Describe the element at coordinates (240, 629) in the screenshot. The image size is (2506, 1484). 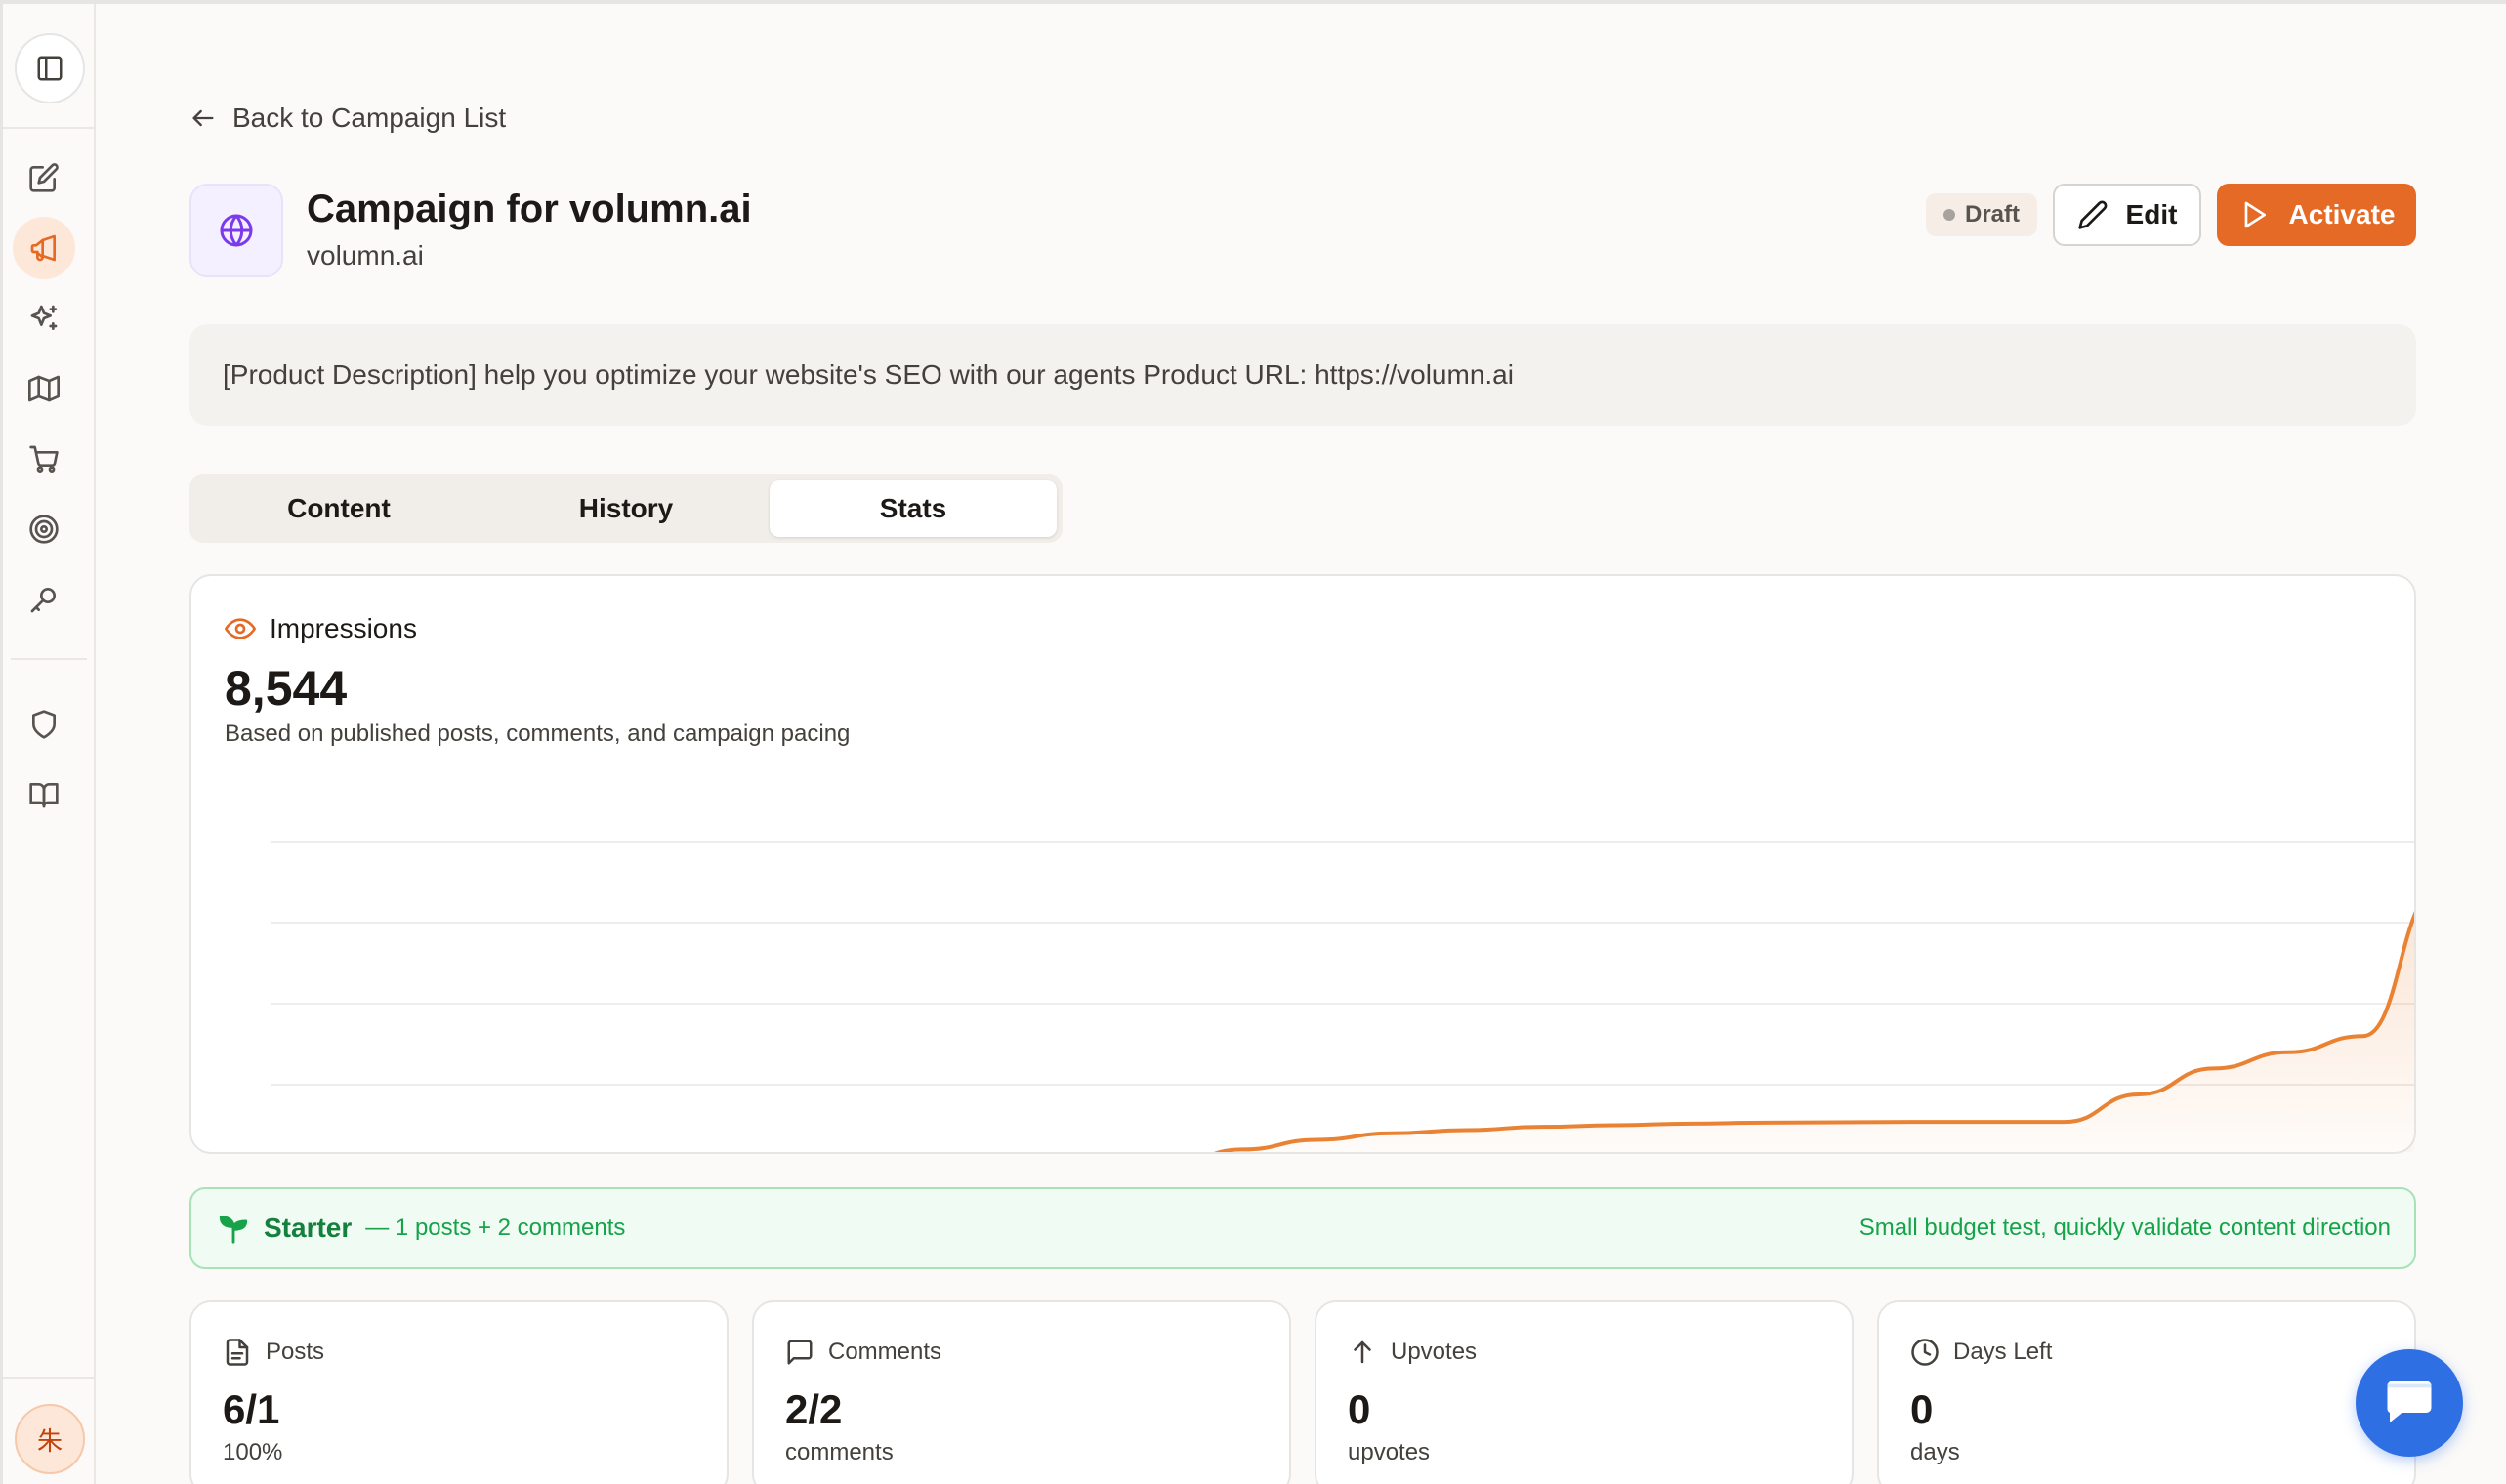
I see `eye-icon` at that location.